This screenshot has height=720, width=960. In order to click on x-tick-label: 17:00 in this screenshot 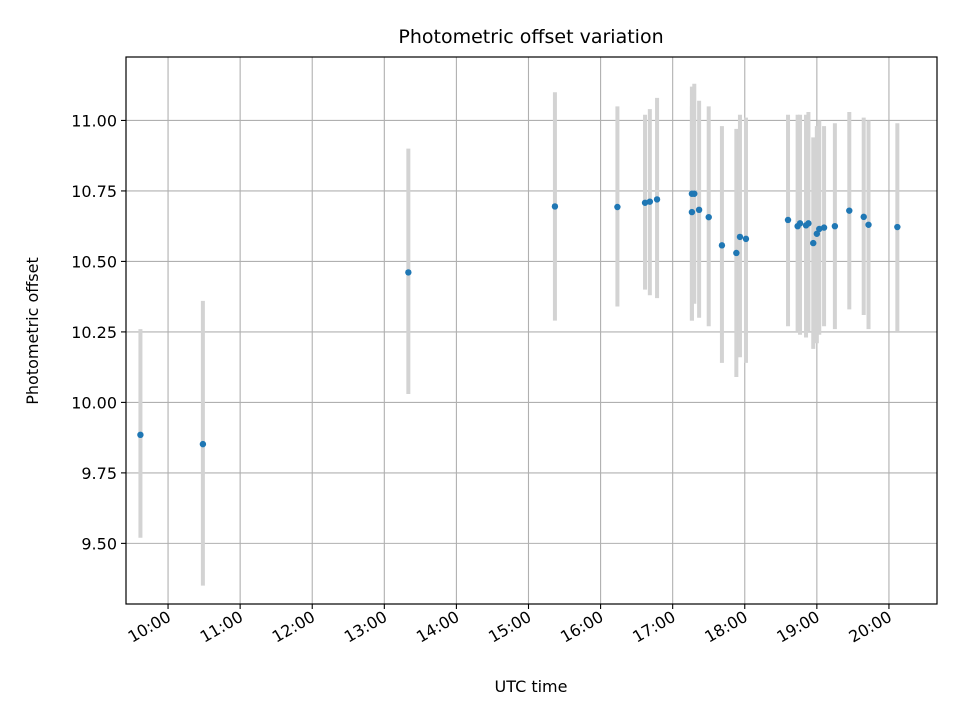, I will do `click(653, 627)`.